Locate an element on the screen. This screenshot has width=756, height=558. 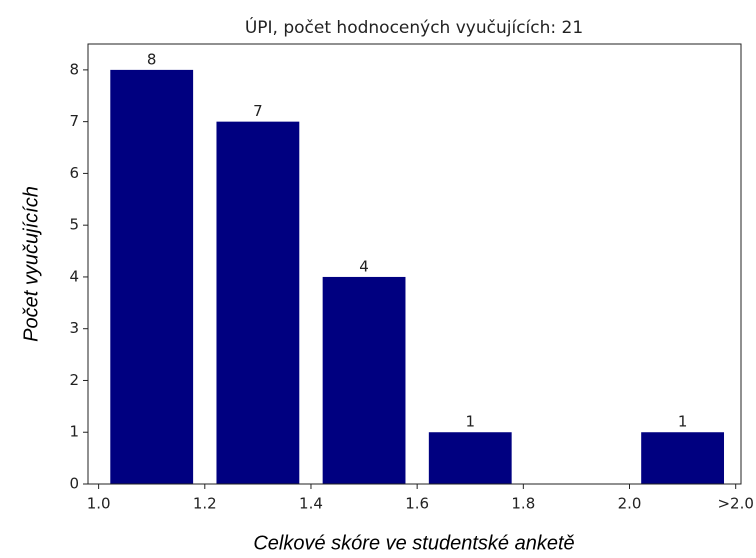
x-tick-label: 1.0 is located at coordinates (99, 504).